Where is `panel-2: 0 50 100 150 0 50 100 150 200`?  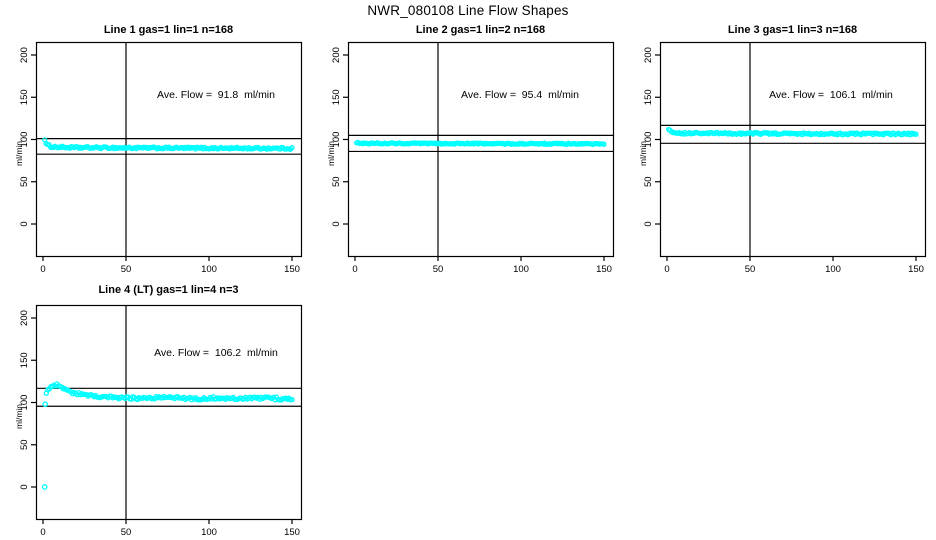
panel-2: 0 50 100 150 0 50 100 150 200 is located at coordinates (473, 158).